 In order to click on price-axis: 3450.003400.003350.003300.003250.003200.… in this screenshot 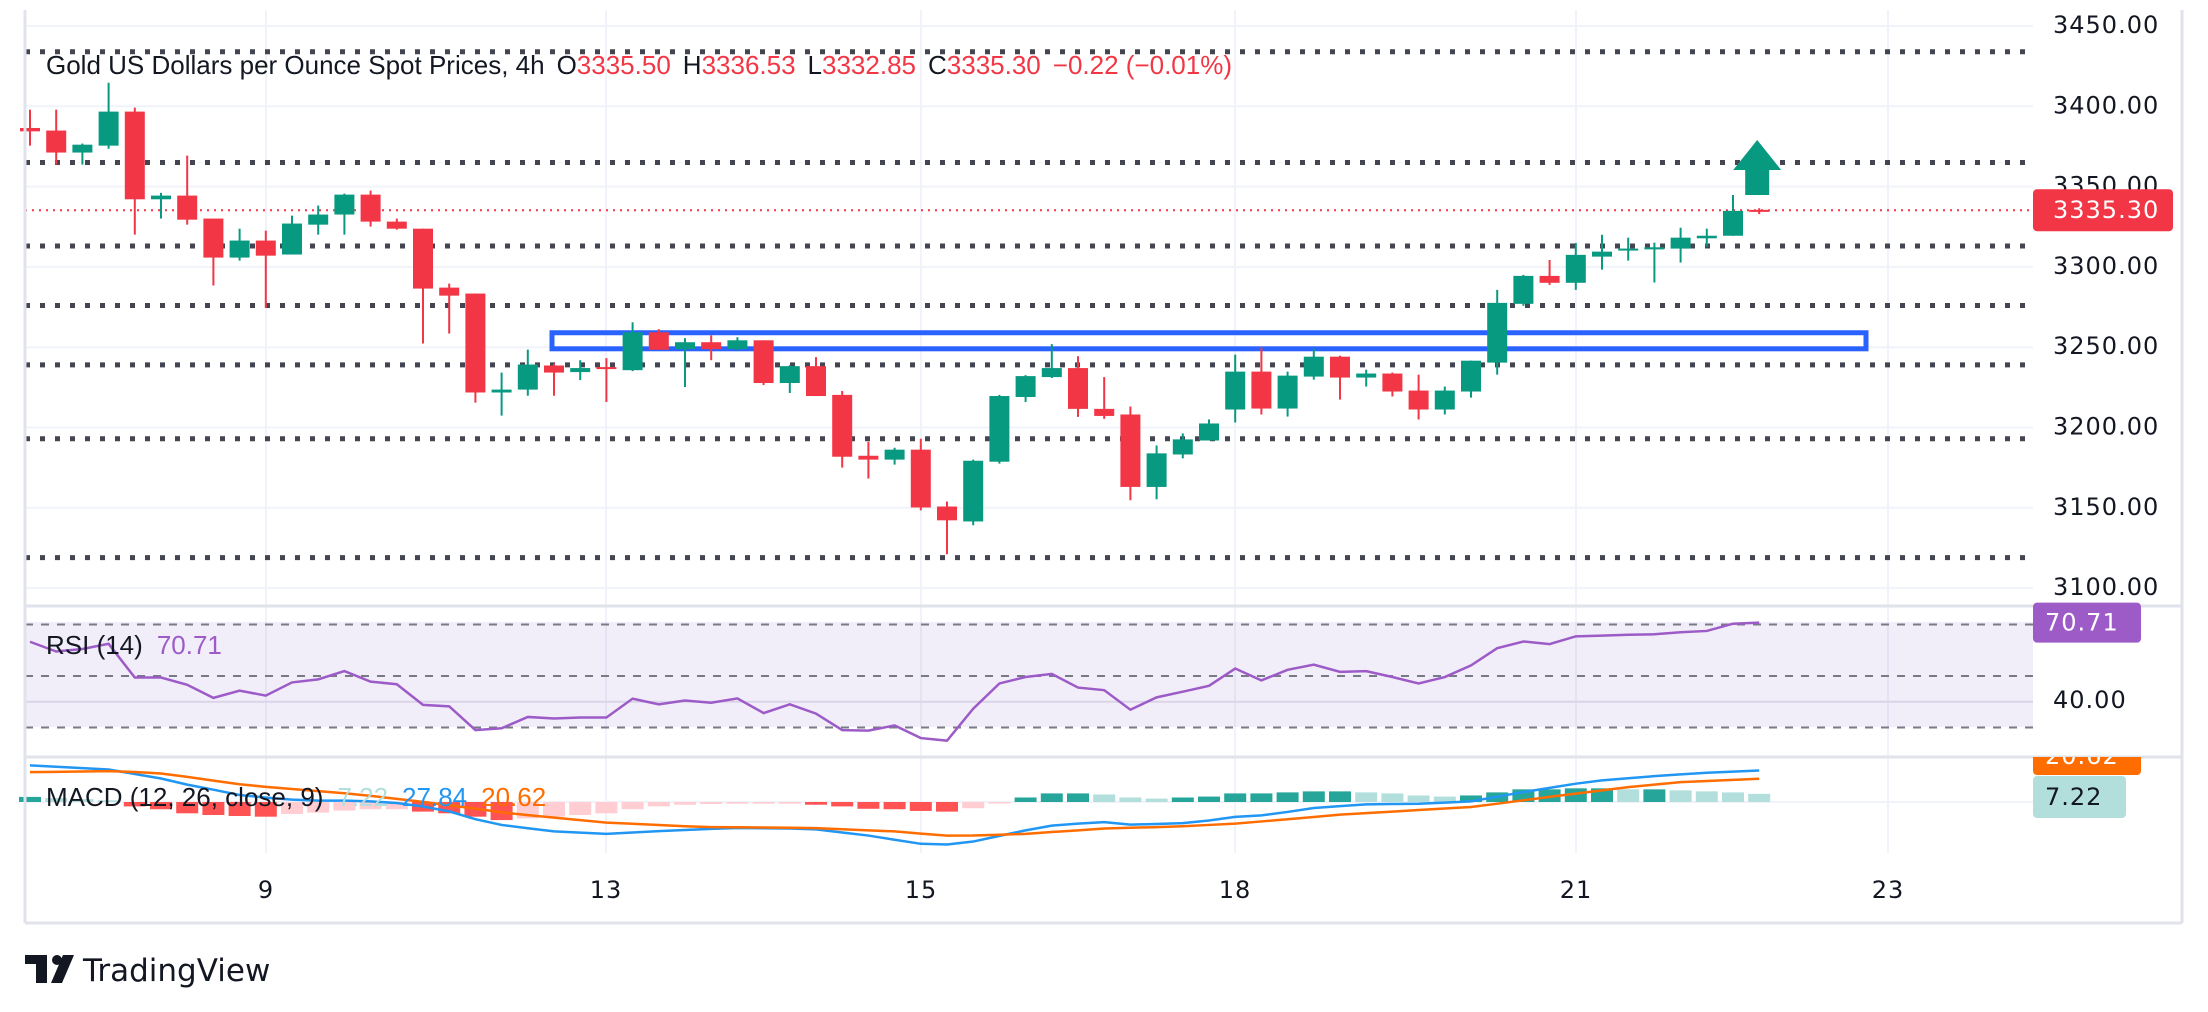, I will do `click(2106, 306)`.